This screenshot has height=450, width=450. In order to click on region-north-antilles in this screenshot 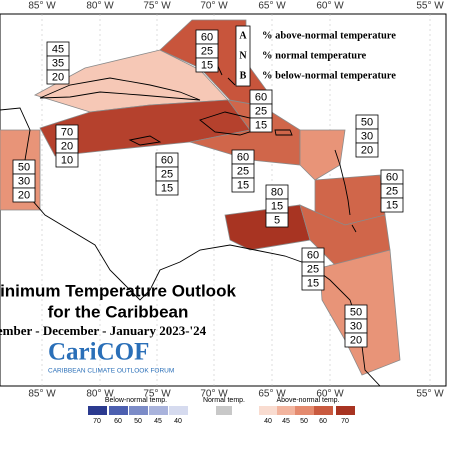, I will do `click(322, 155)`.